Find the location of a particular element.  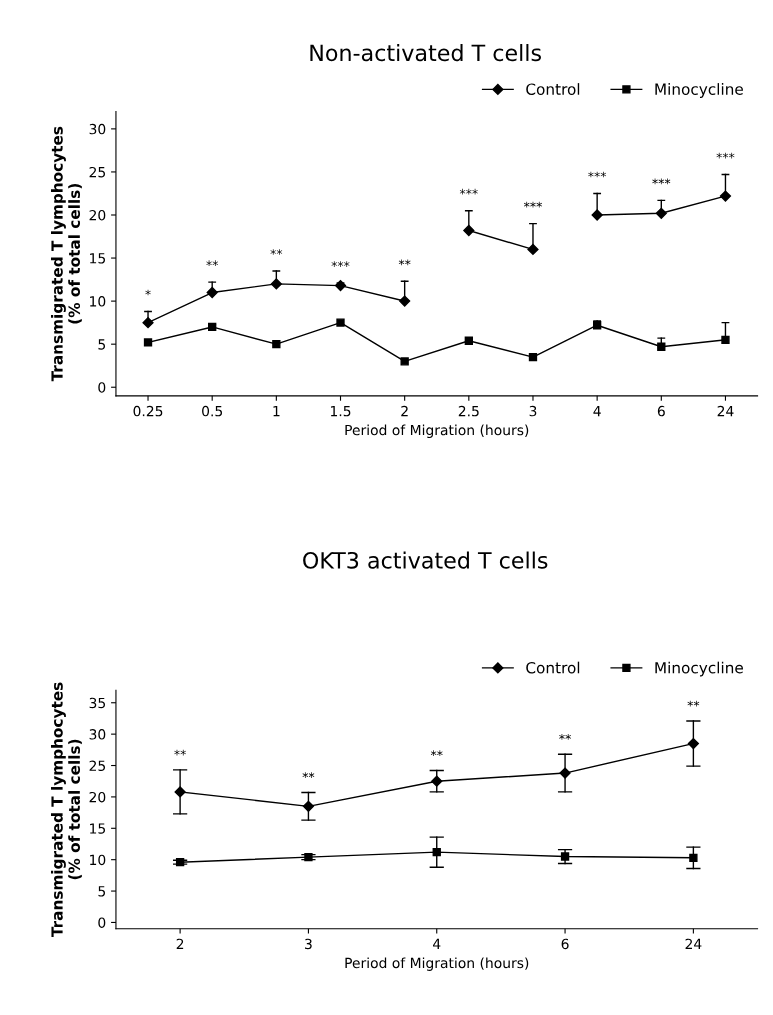

chart-title: OKT3 activated T cells is located at coordinates (425, 560).